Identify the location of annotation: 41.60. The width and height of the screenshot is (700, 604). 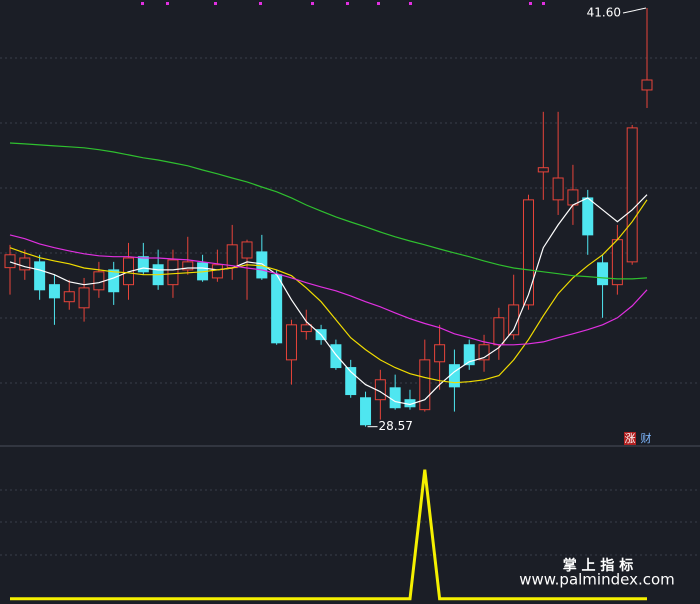
(604, 13).